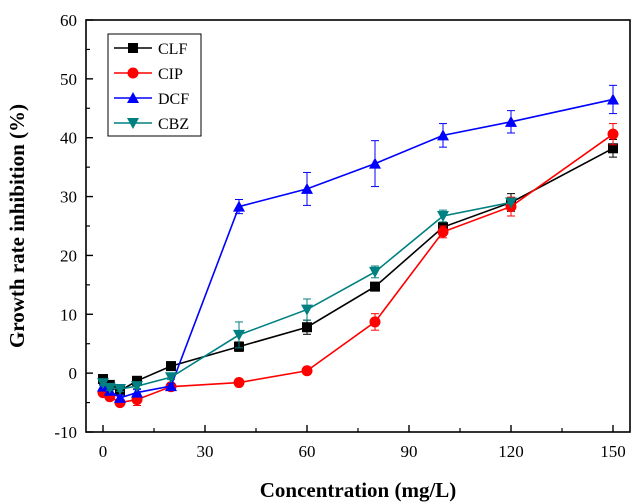 The image size is (641, 504). Describe the element at coordinates (173, 99) in the screenshot. I see `legend-label-dcf: DCF` at that location.